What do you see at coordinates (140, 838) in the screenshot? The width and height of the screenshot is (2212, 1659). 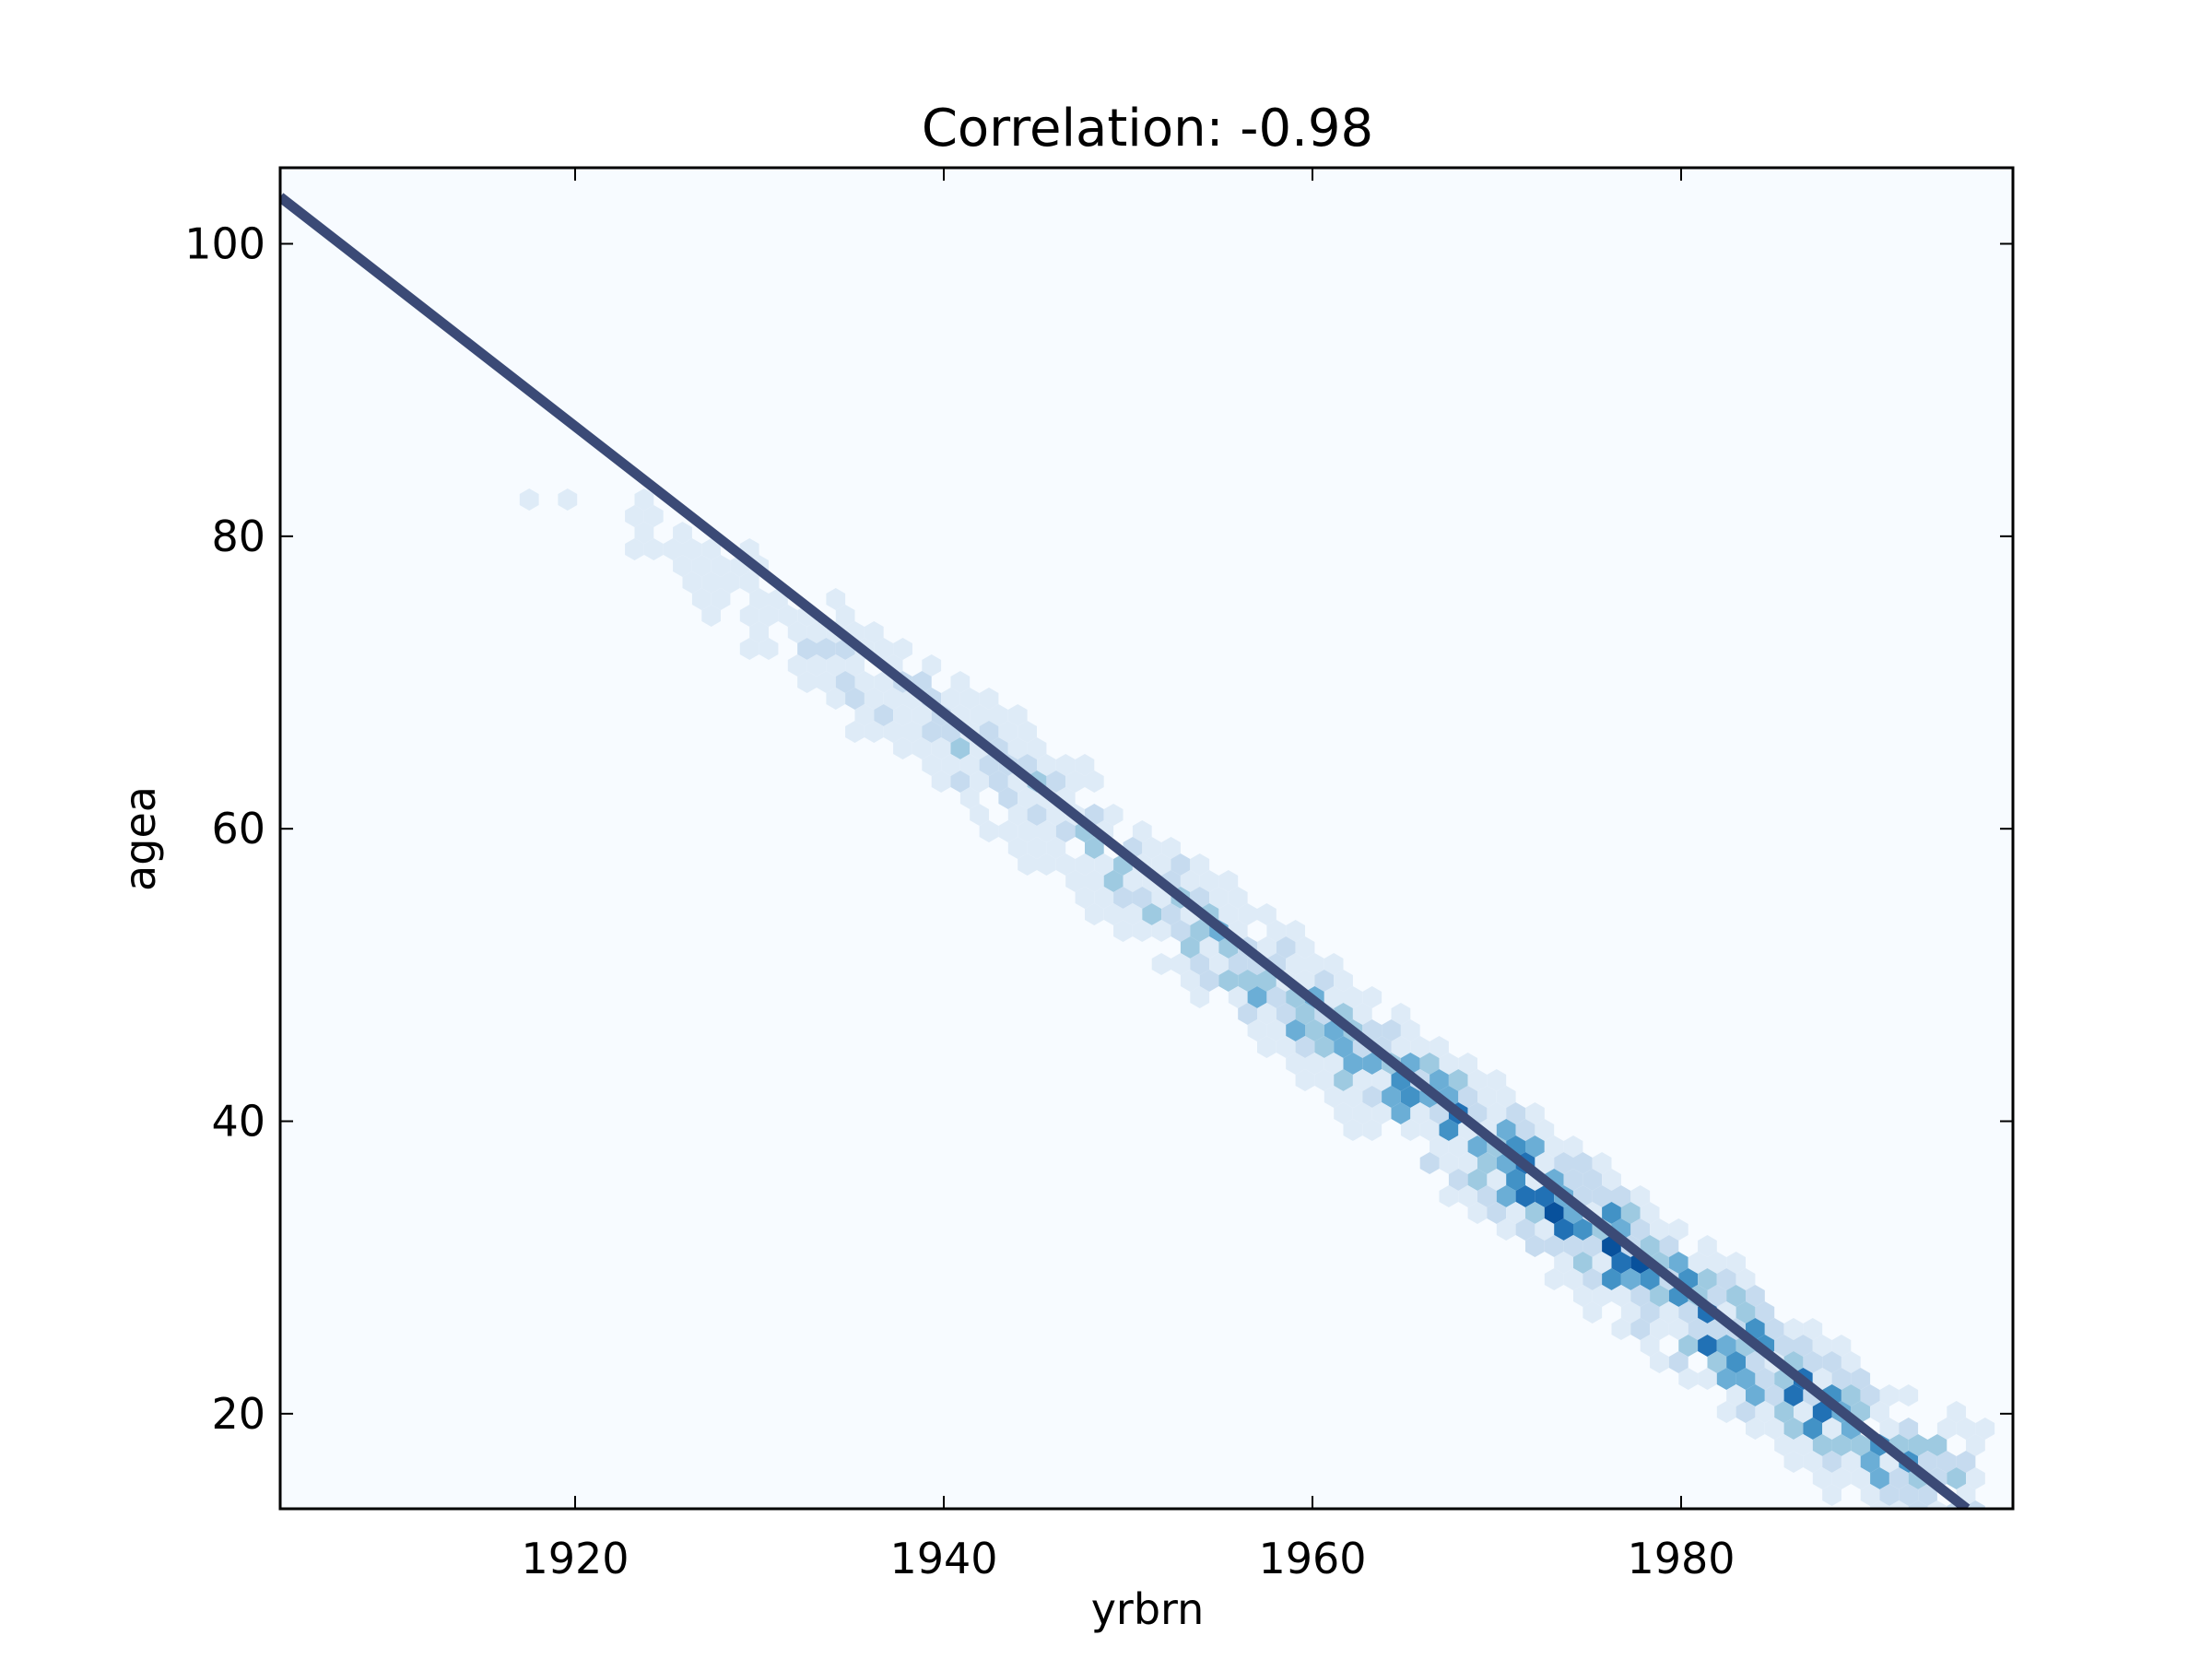 I see `y-axis-label: agea` at bounding box center [140, 838].